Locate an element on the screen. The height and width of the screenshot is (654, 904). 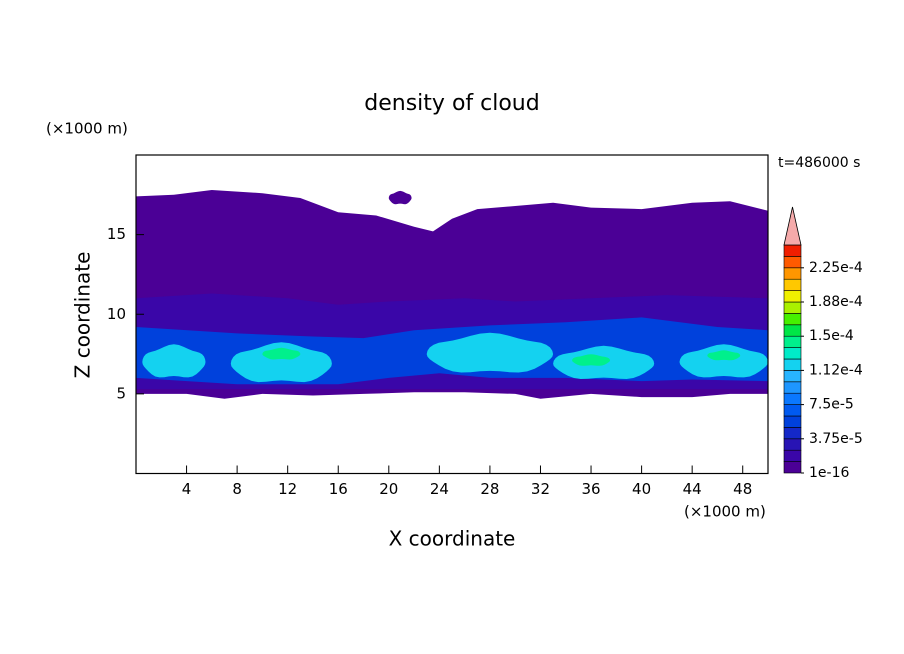
x-tick-label: 48 is located at coordinates (742, 489).